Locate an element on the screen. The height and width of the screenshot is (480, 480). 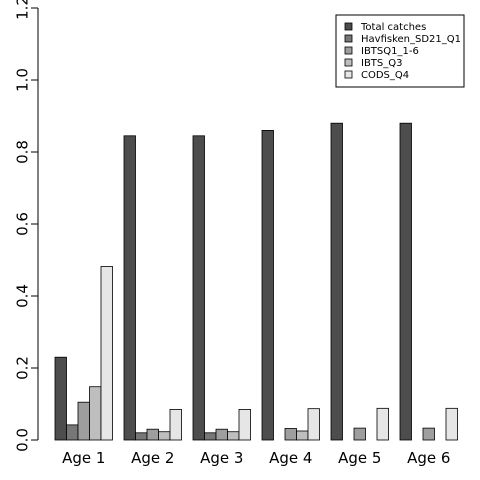
legend-label: IBTS_Q3 is located at coordinates (382, 63).